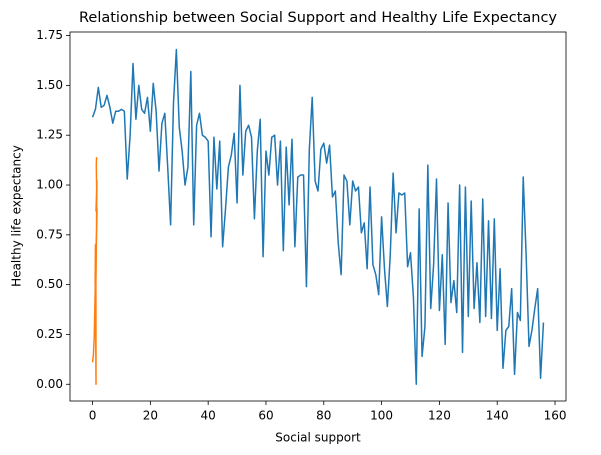 The width and height of the screenshot is (601, 455). What do you see at coordinates (49, 284) in the screenshot?
I see `y-tick-label: 0.50` at bounding box center [49, 284].